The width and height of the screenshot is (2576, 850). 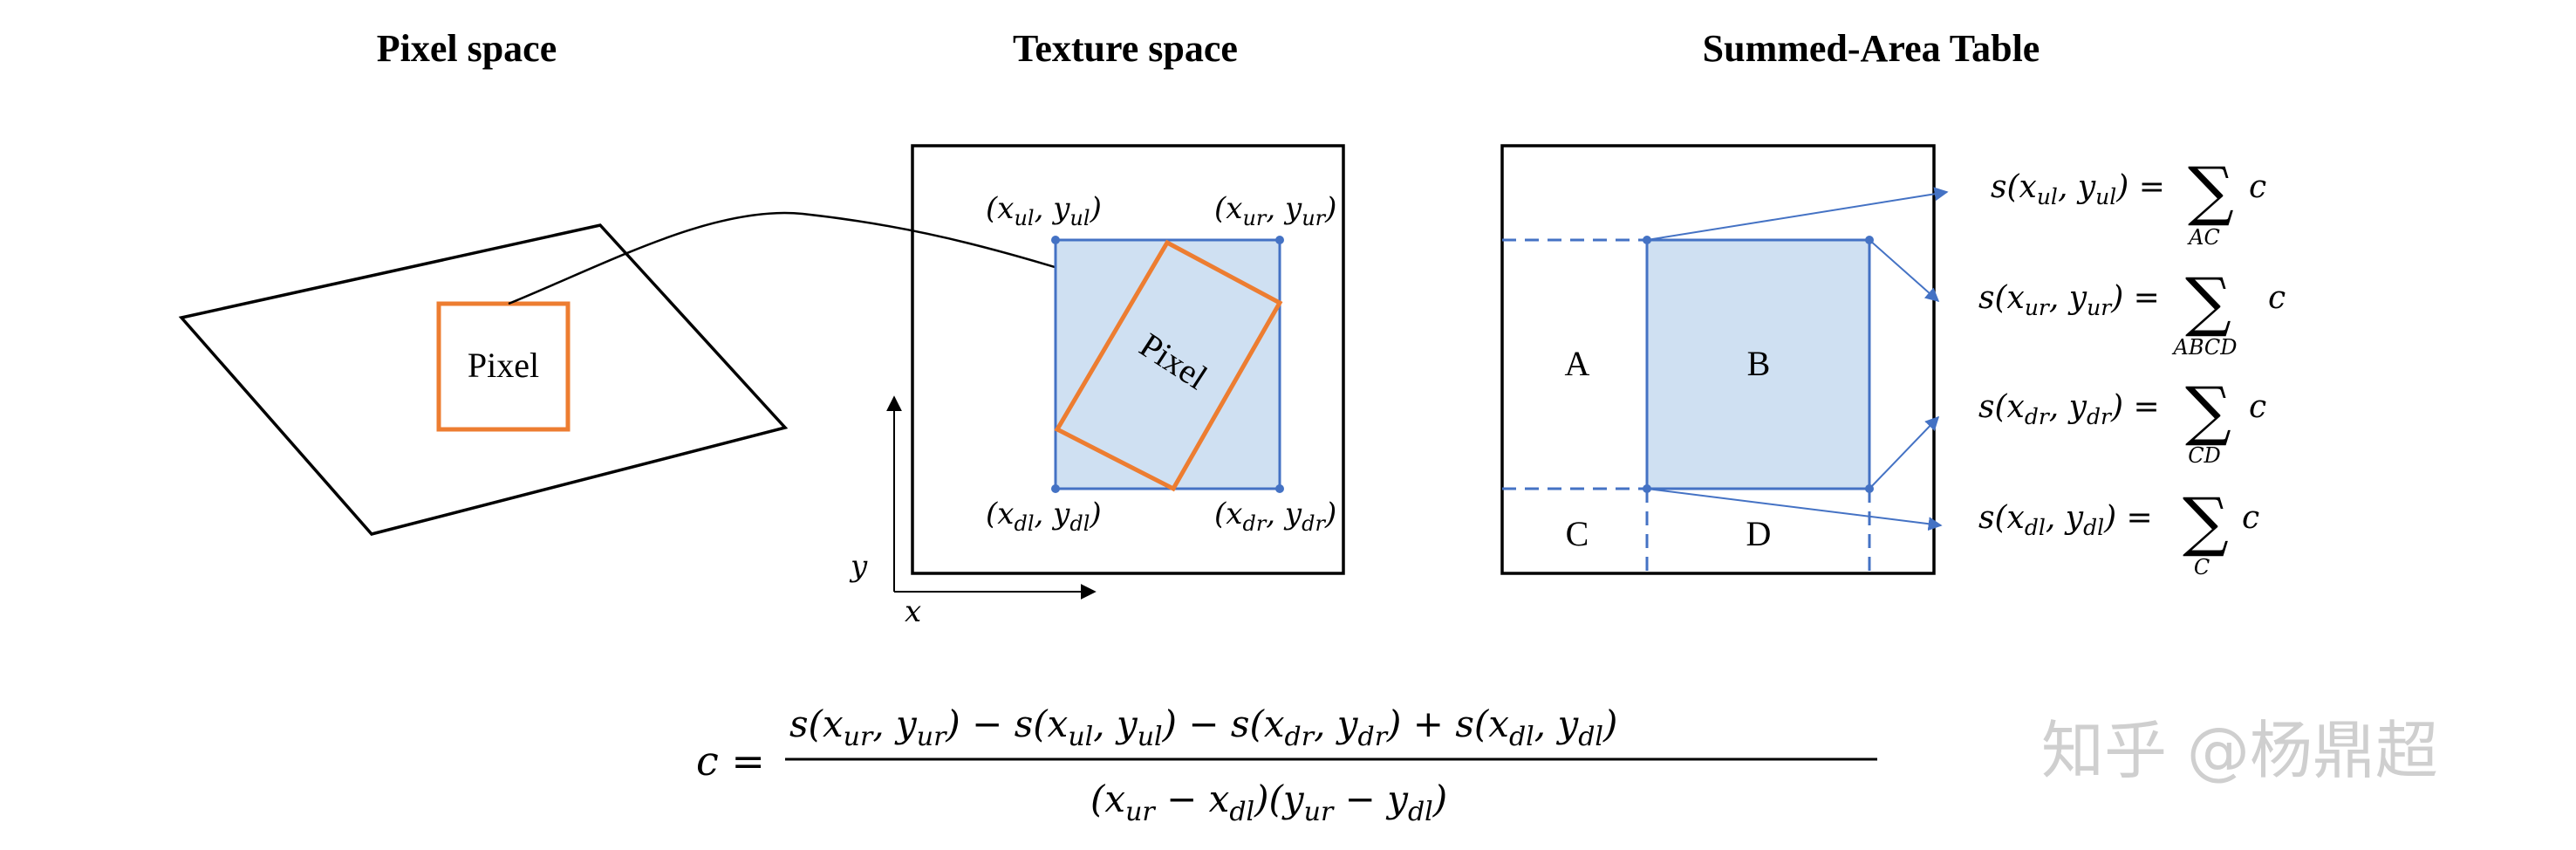 What do you see at coordinates (2204, 456) in the screenshot?
I see `svg-text: CD` at bounding box center [2204, 456].